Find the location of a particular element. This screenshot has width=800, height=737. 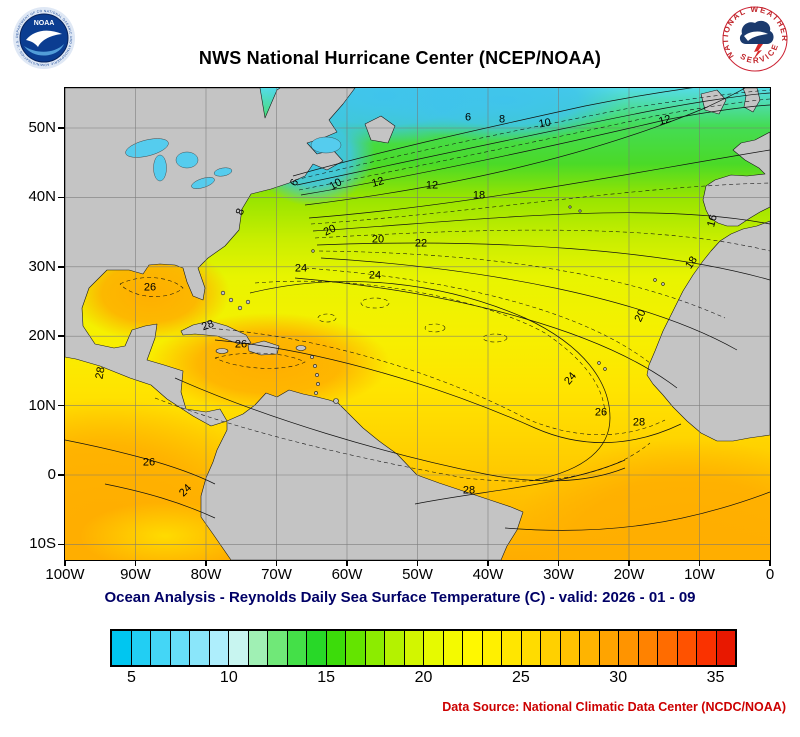

colorbar-tick-label: 30 is located at coordinates (618, 677).